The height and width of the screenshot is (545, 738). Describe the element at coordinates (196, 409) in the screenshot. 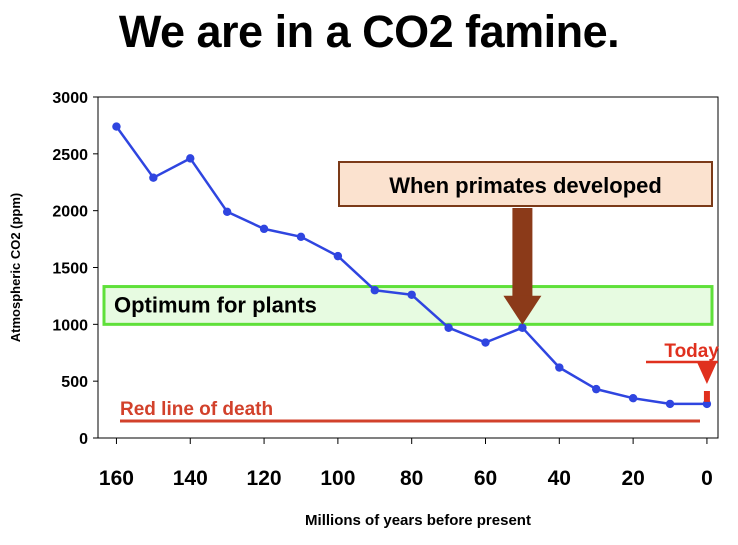

I see `red-line-label: Red line of death` at that location.